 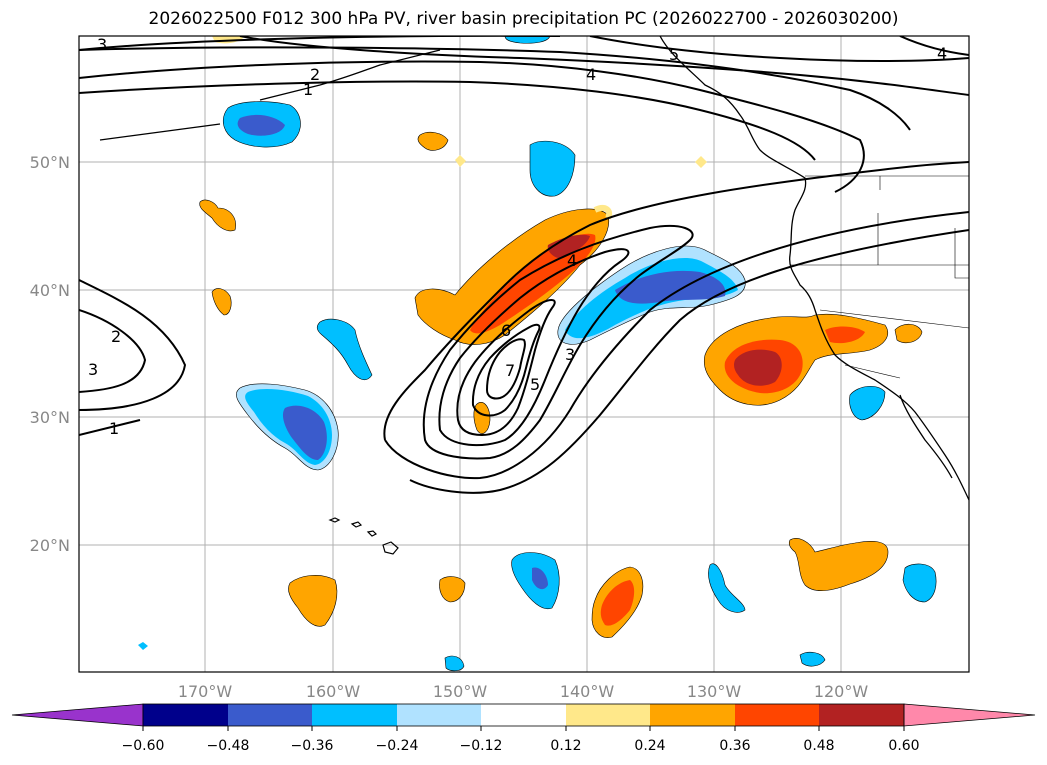 I want to click on lat-labels: 50°N 40°N 30°N 20°N, so click(x=50, y=354).